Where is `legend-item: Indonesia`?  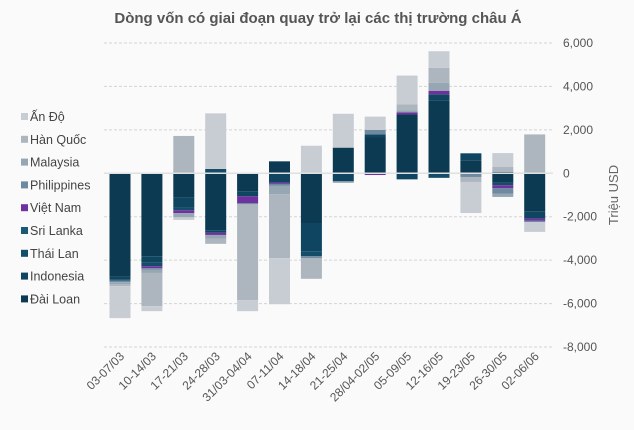 legend-item: Indonesia is located at coordinates (52, 277).